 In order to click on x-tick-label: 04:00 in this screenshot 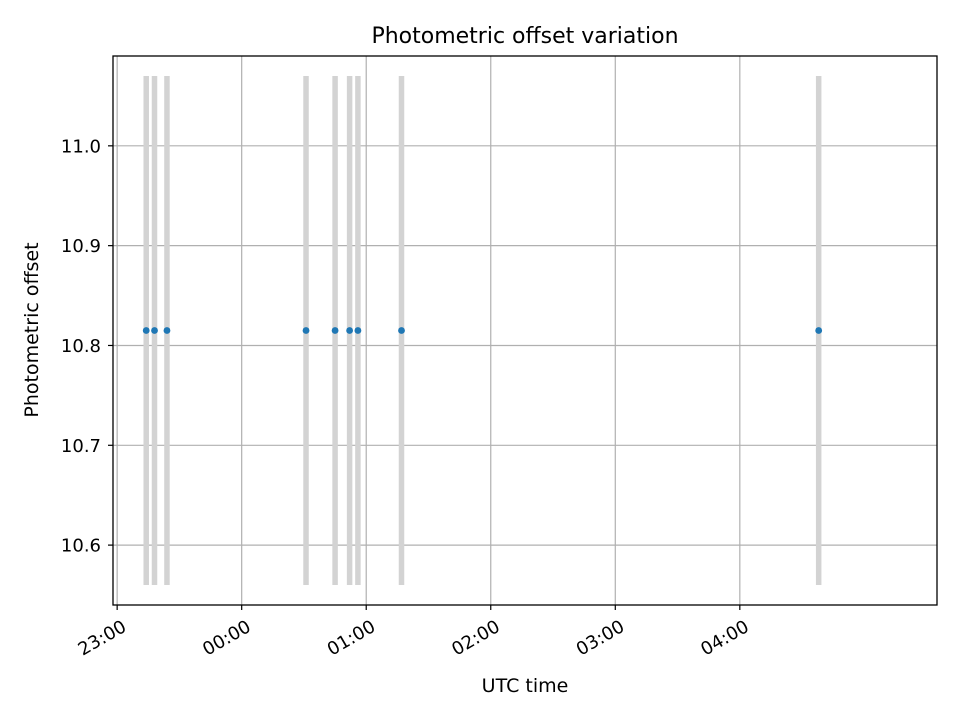, I will do `click(724, 638)`.